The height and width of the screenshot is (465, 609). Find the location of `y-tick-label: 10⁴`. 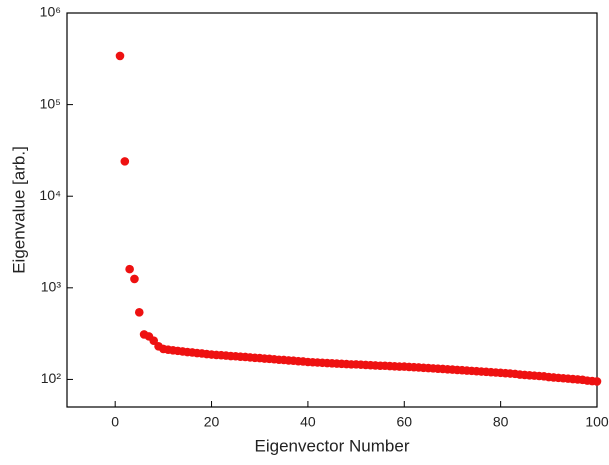

y-tick-label: 10⁴ is located at coordinates (50, 195).